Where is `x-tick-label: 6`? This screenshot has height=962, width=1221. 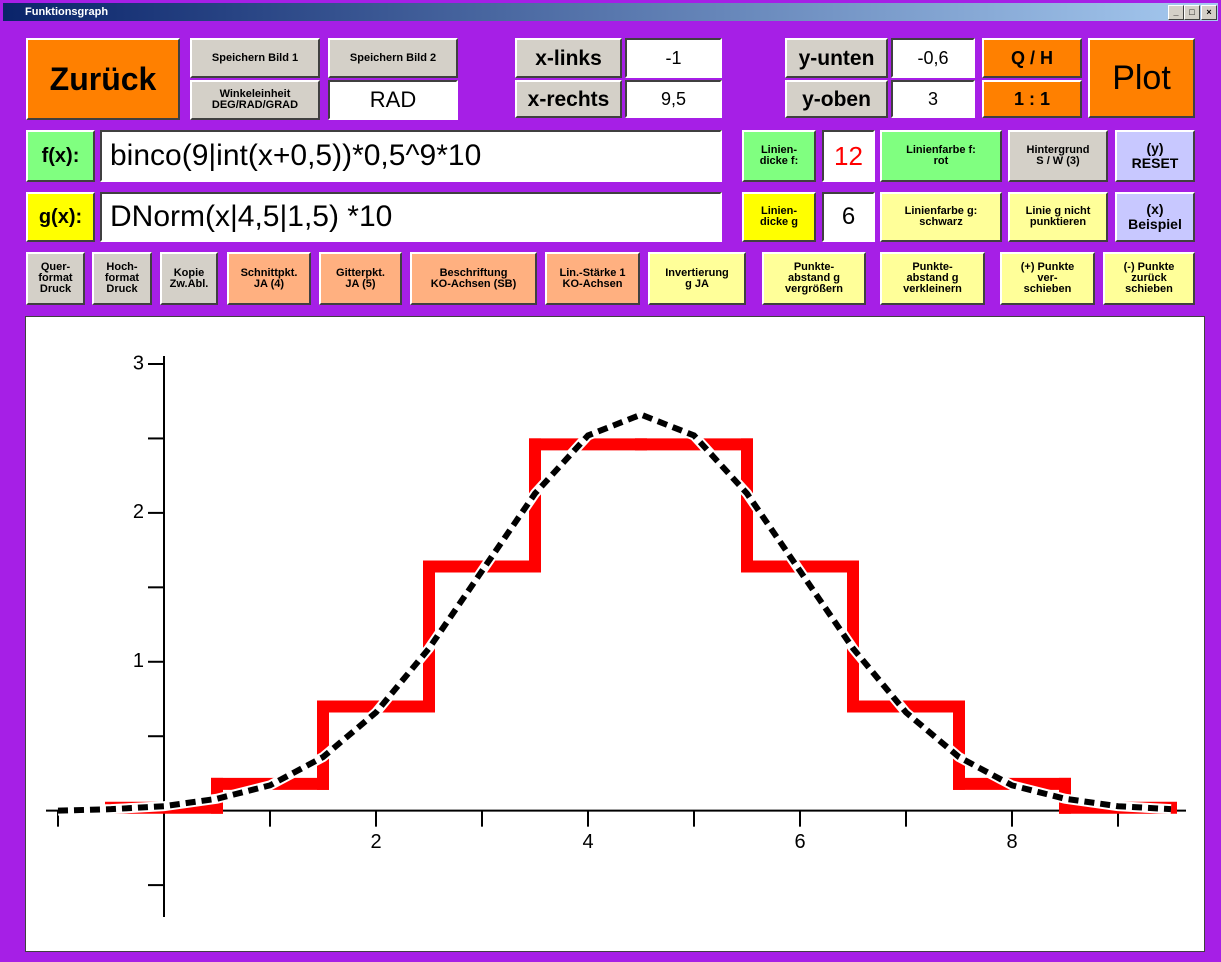 x-tick-label: 6 is located at coordinates (799, 842).